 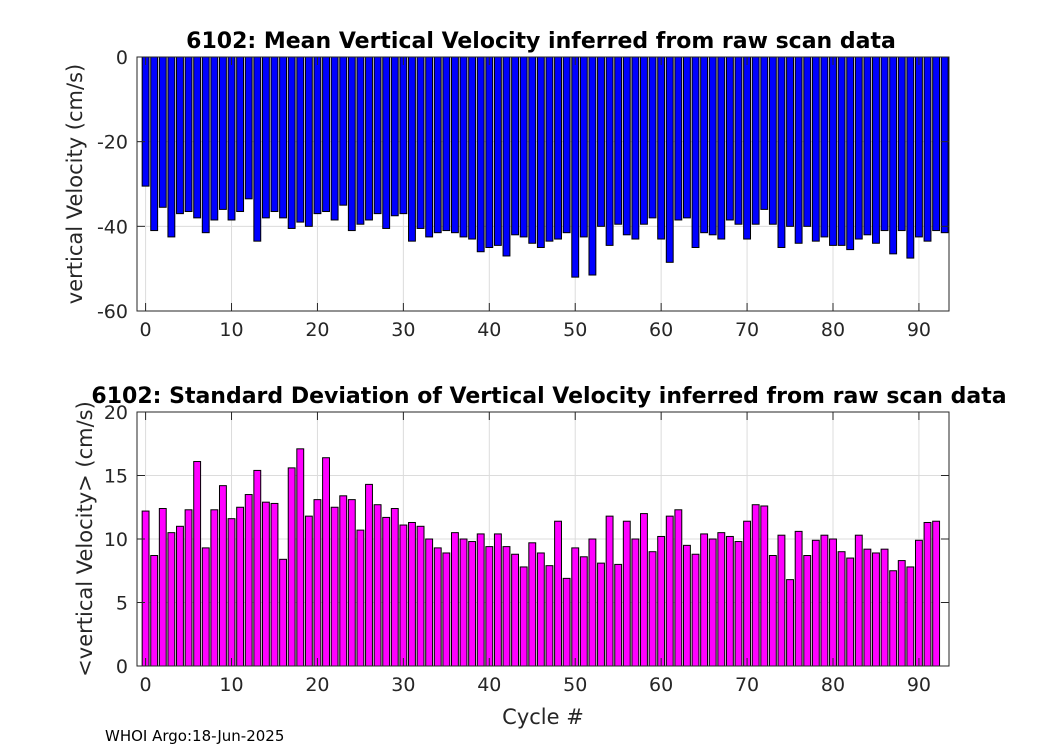 What do you see at coordinates (317, 330) in the screenshot?
I see `mean-velocity-xtick-label: 20` at bounding box center [317, 330].